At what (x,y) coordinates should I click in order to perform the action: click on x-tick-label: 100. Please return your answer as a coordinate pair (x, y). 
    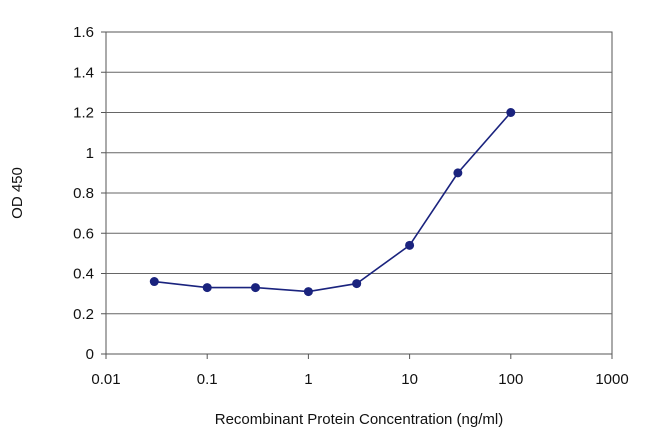
    Looking at the image, I should click on (510, 379).